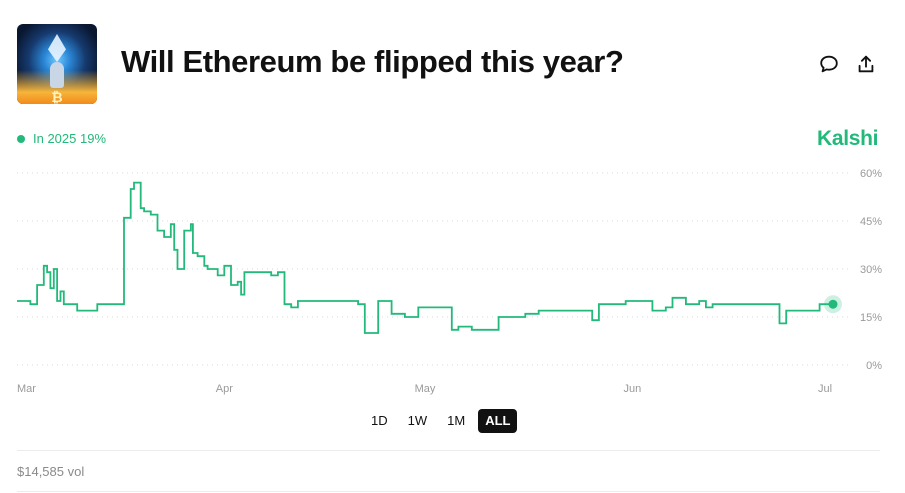 This screenshot has width=905, height=493. Describe the element at coordinates (871, 174) in the screenshot. I see `y-tick-label: 60%` at that location.